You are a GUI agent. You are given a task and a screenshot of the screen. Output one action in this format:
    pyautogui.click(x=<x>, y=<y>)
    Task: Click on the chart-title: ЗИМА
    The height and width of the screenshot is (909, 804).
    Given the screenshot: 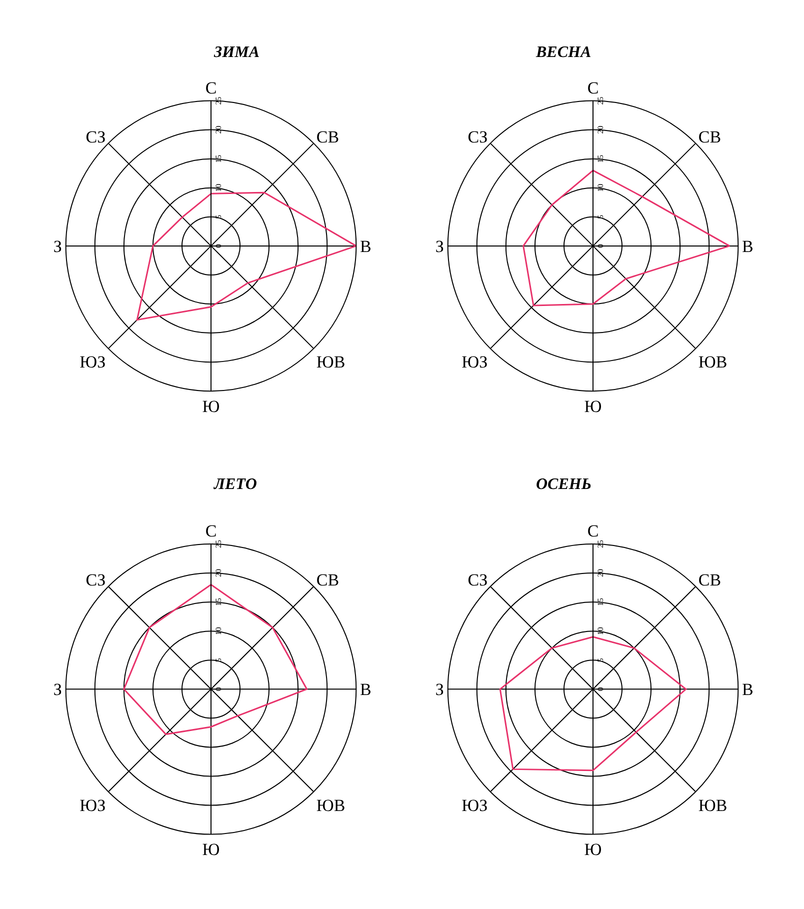 What is the action you would take?
    pyautogui.click(x=236, y=52)
    